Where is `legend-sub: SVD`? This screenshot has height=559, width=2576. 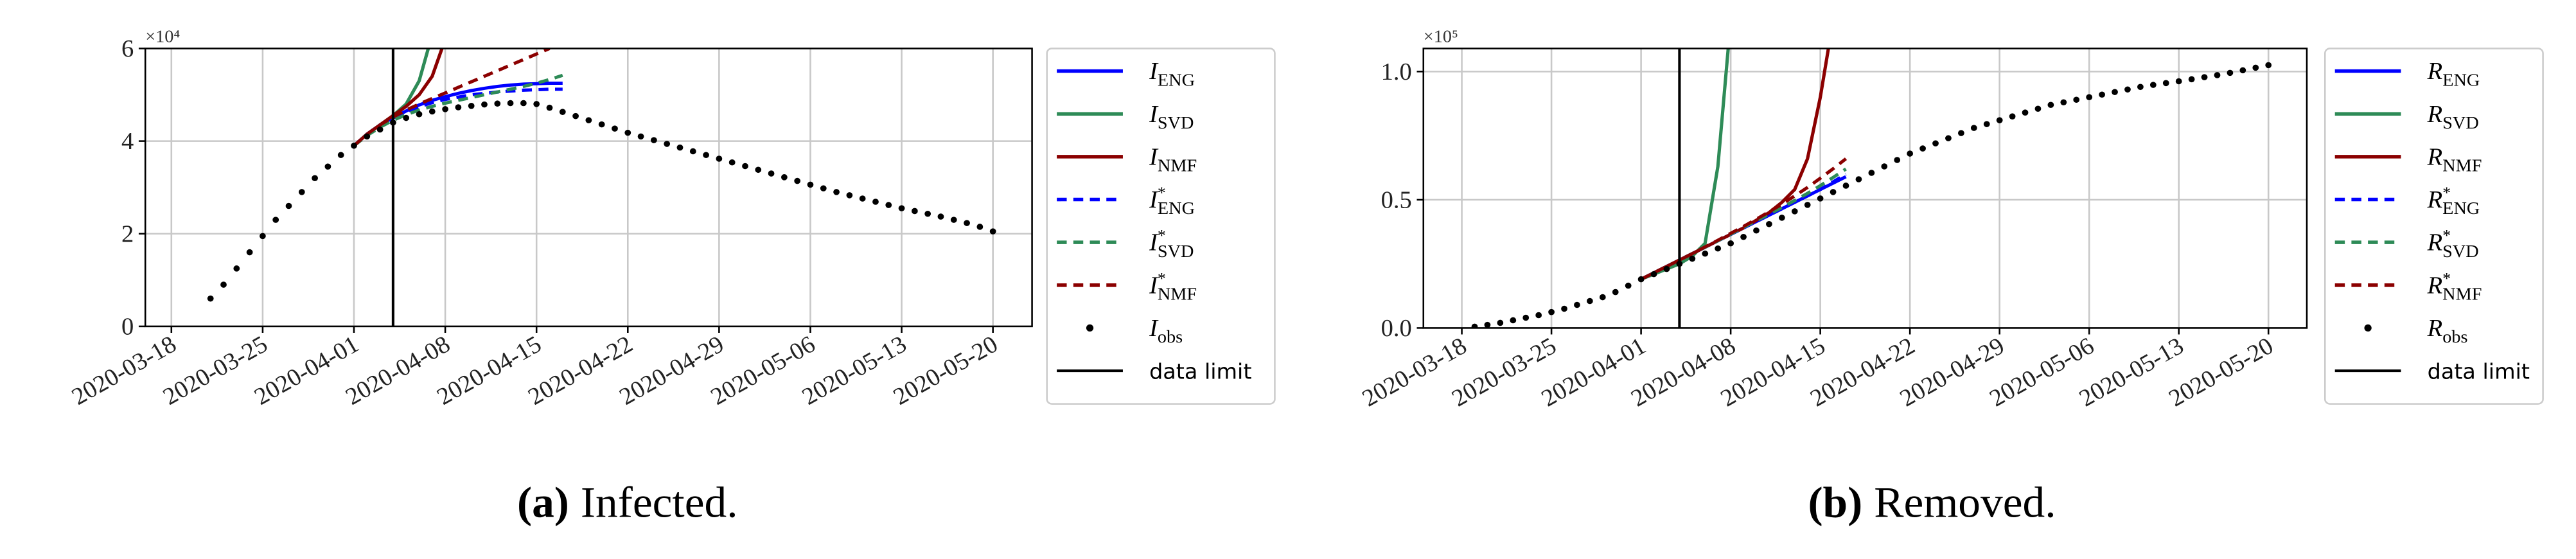
legend-sub: SVD is located at coordinates (1176, 123).